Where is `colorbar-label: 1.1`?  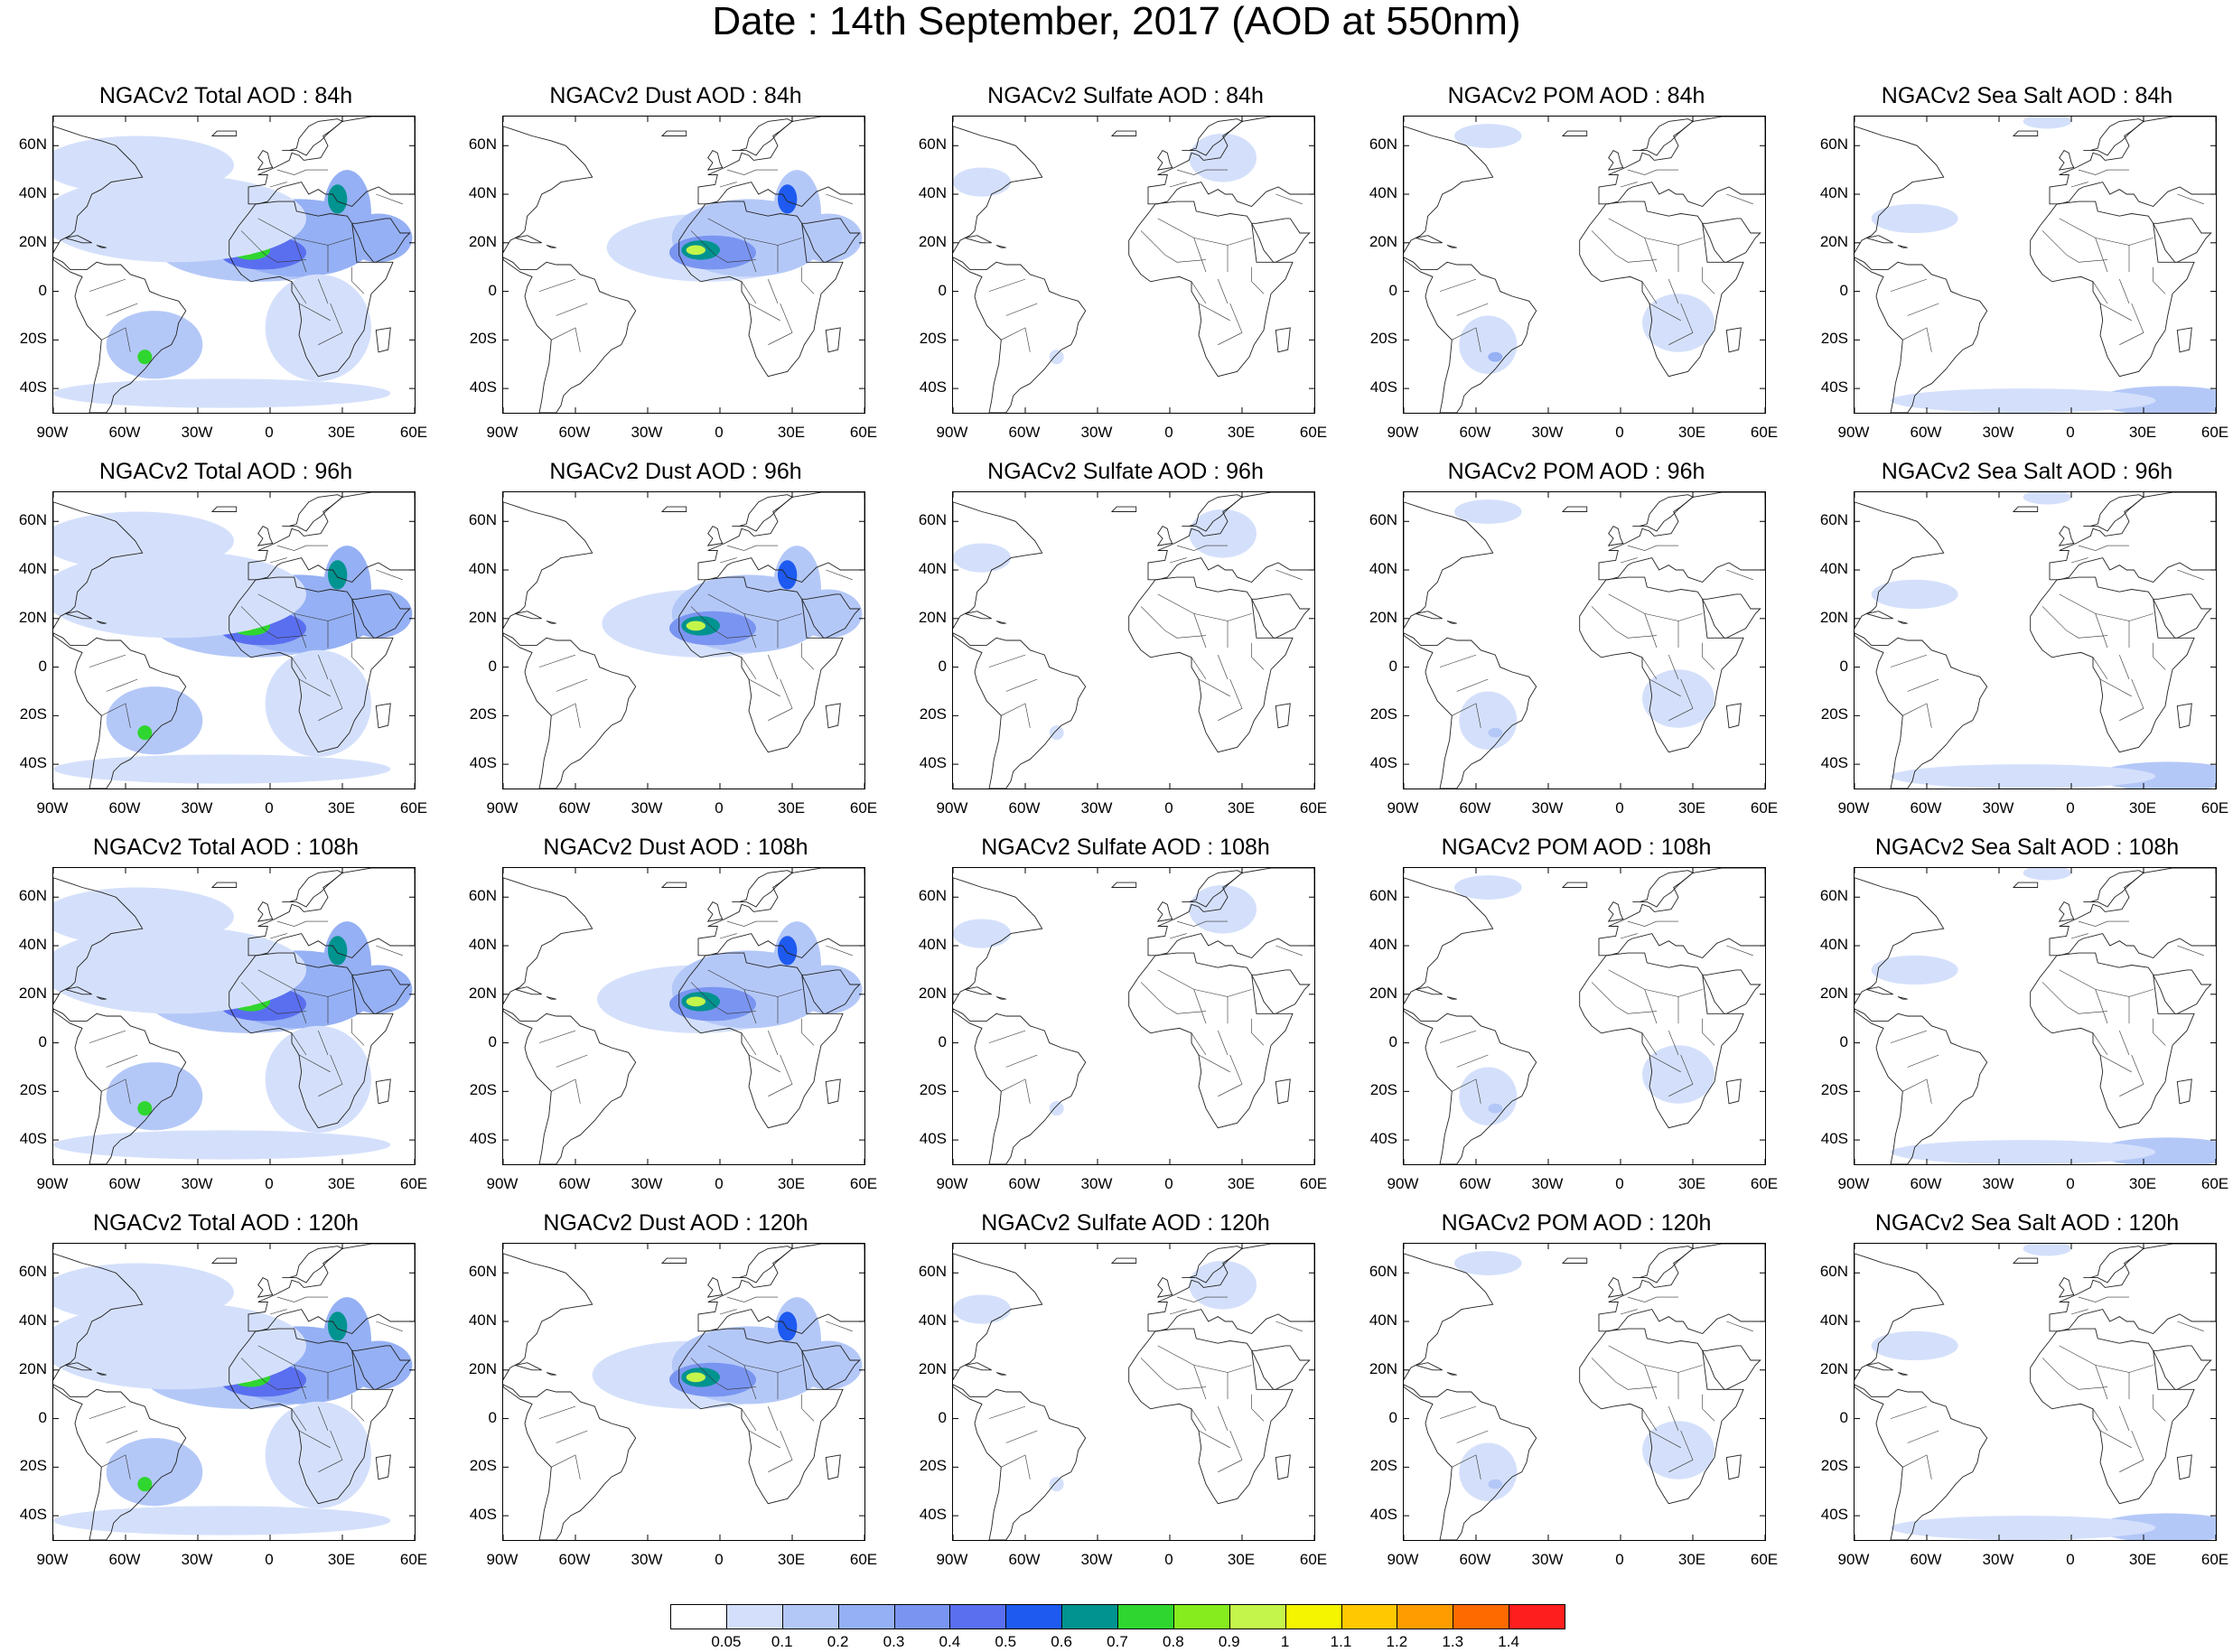 colorbar-label: 1.1 is located at coordinates (1341, 1641).